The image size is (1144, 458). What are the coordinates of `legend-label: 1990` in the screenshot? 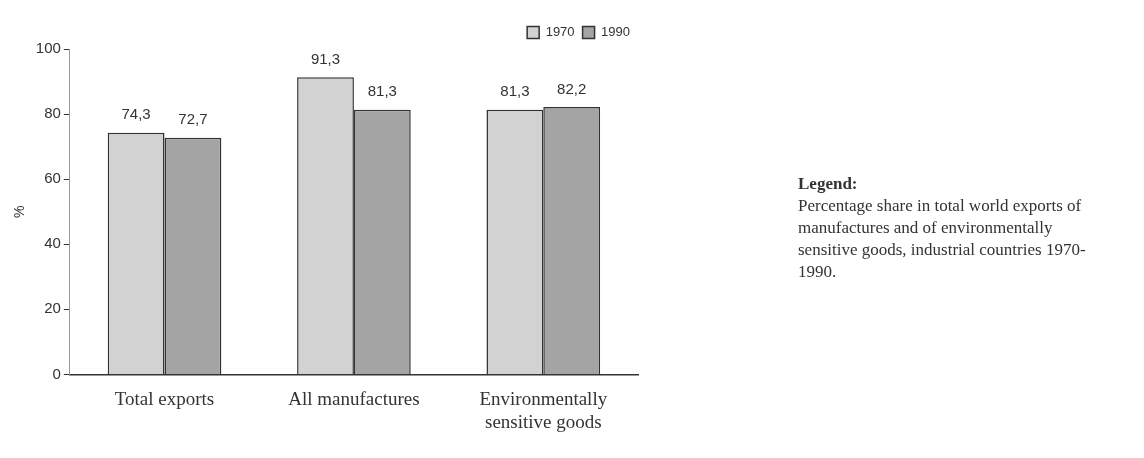 It's located at (615, 32).